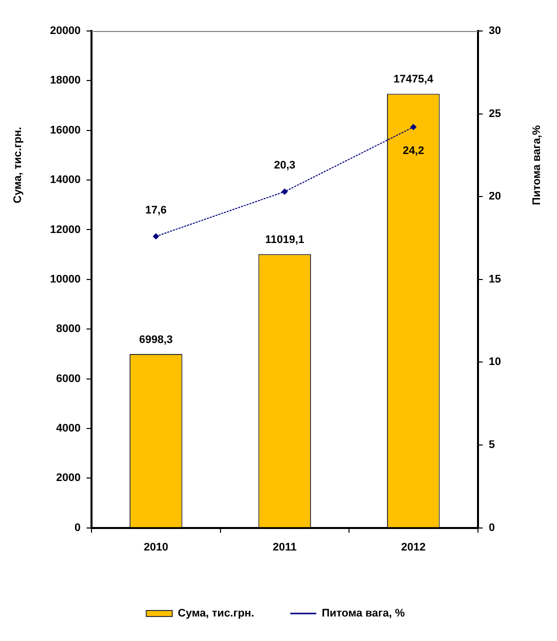 This screenshot has height=641, width=557. Describe the element at coordinates (495, 279) in the screenshot. I see `y2-tick-label: 15` at that location.